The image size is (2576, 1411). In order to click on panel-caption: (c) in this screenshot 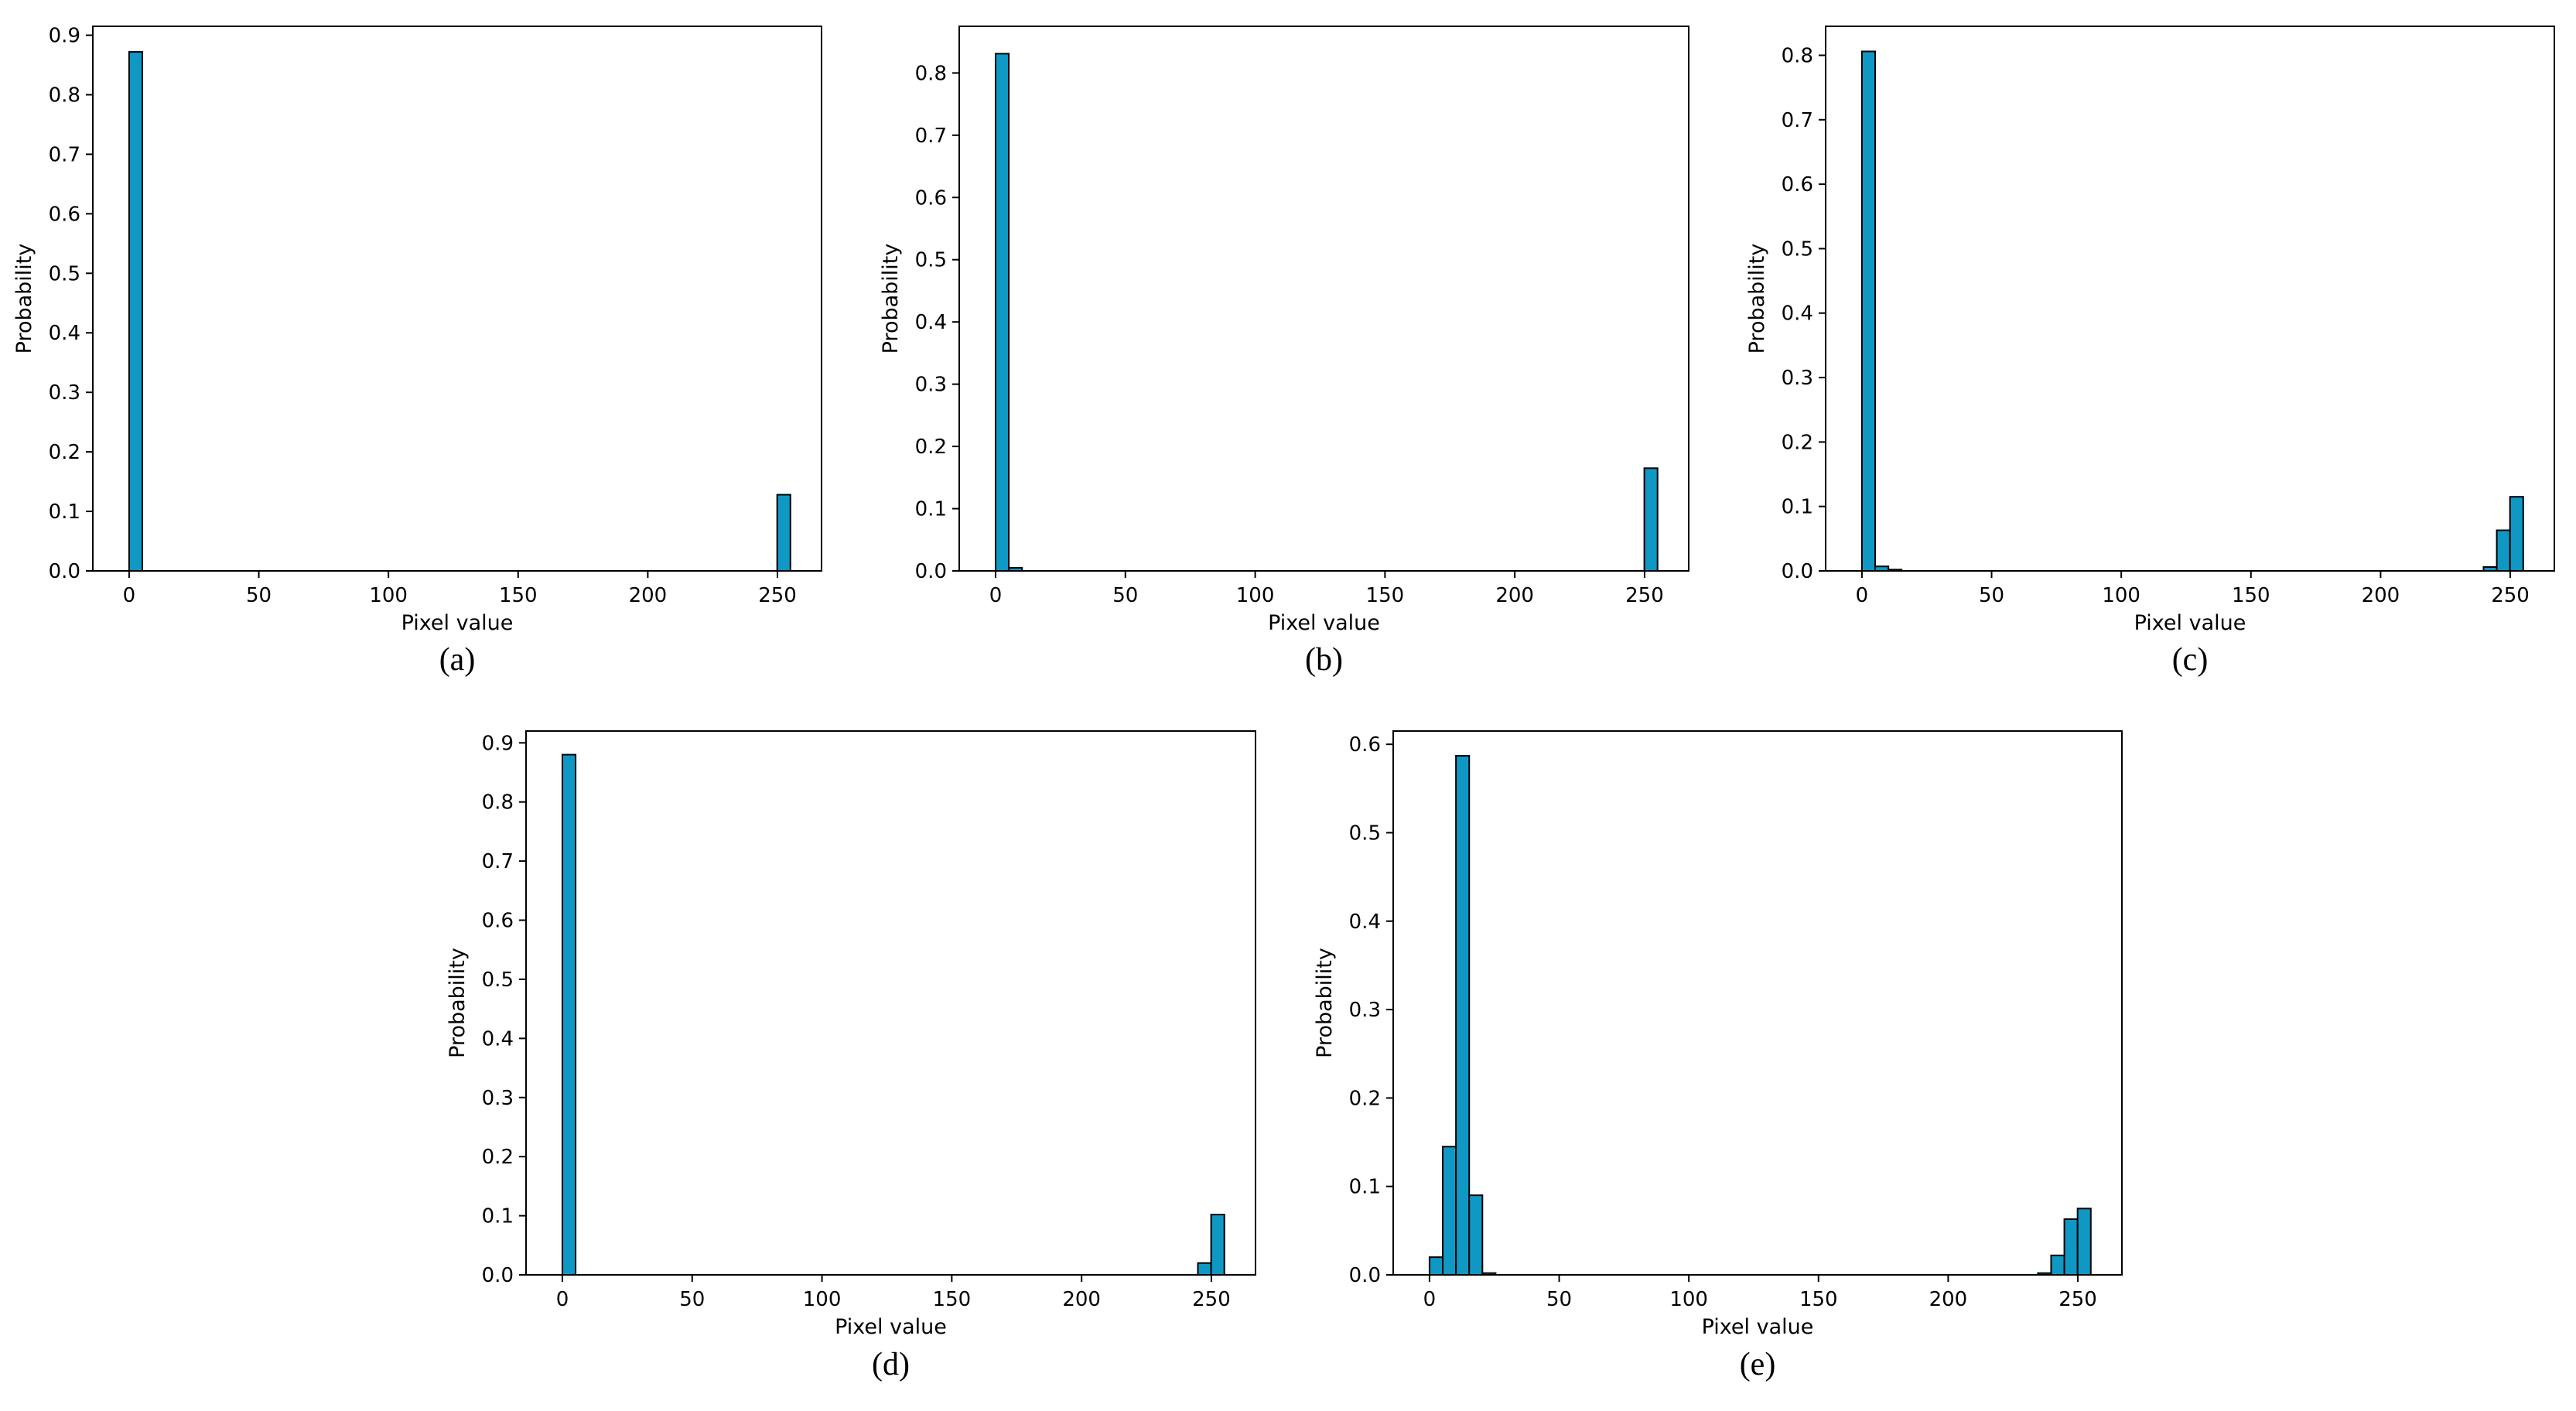, I will do `click(2190, 660)`.